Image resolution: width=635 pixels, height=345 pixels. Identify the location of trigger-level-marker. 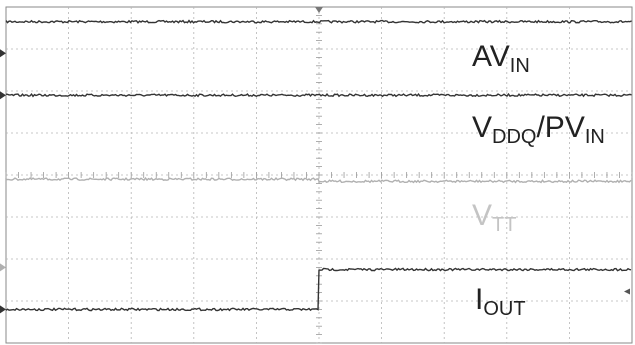
(627, 291).